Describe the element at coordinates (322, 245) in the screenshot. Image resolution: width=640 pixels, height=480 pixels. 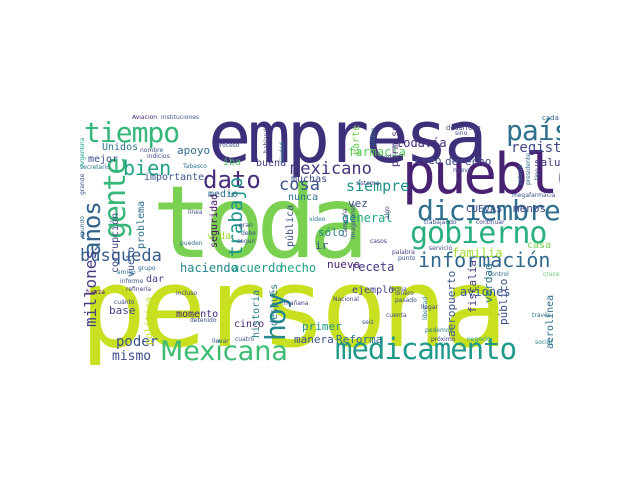
I see `word-ir: ir` at that location.